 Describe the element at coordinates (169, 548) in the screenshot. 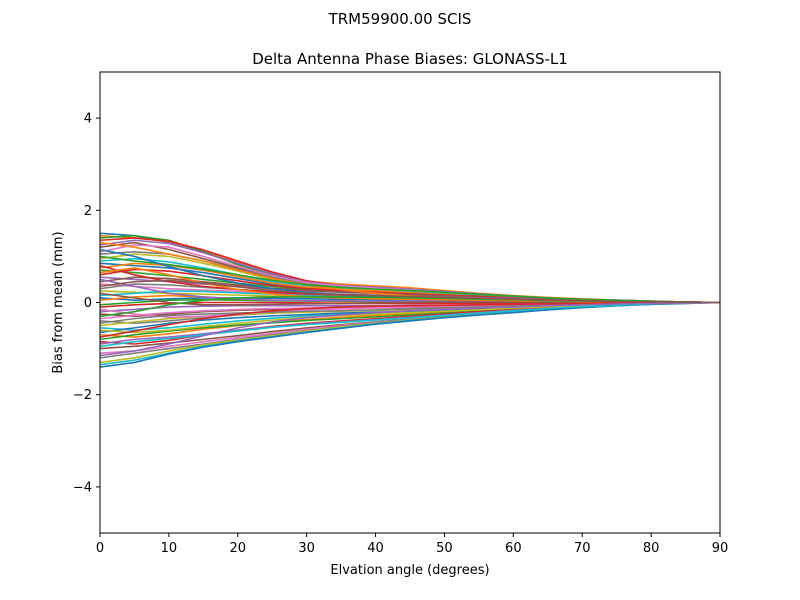

I see `x-tick-label: 10` at that location.